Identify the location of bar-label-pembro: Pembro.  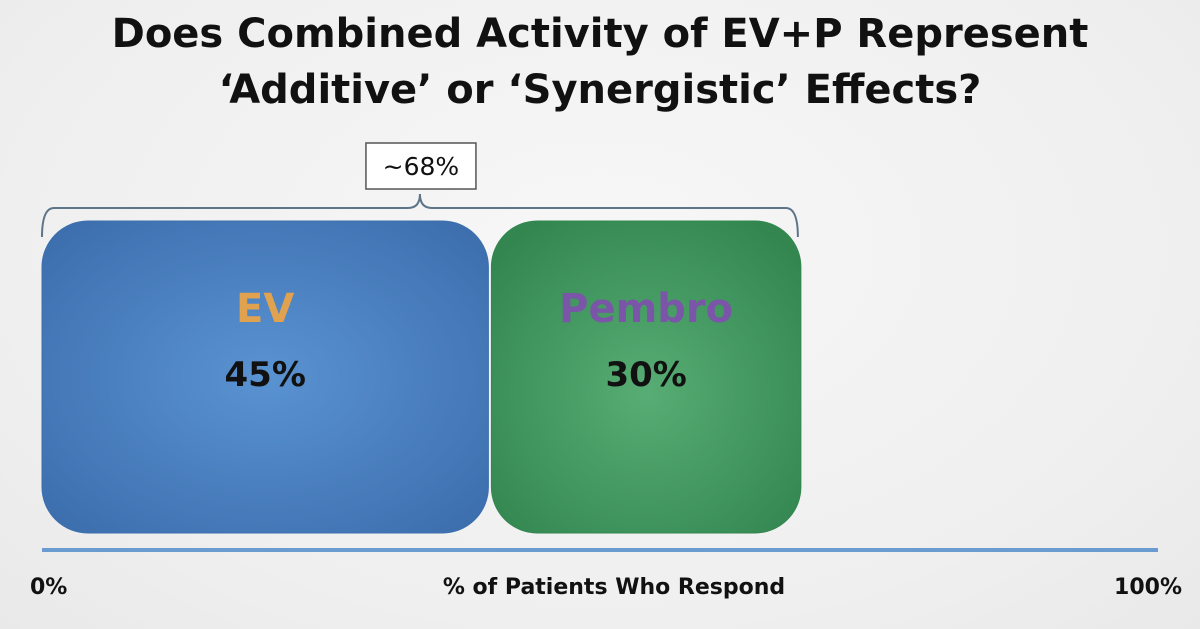
(646, 309).